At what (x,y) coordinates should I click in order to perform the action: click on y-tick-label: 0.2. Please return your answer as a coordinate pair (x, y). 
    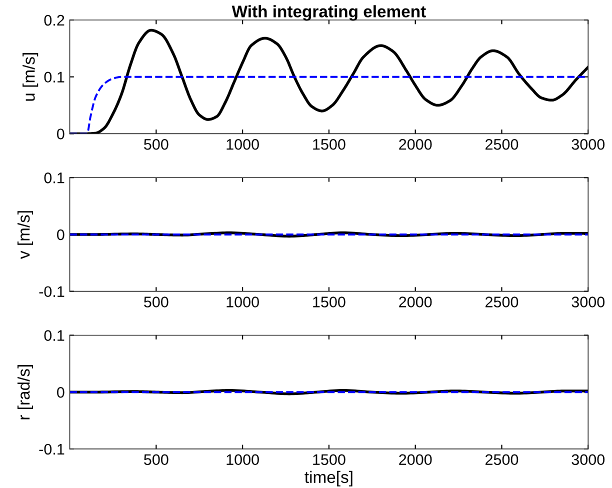
    Looking at the image, I should click on (54, 20).